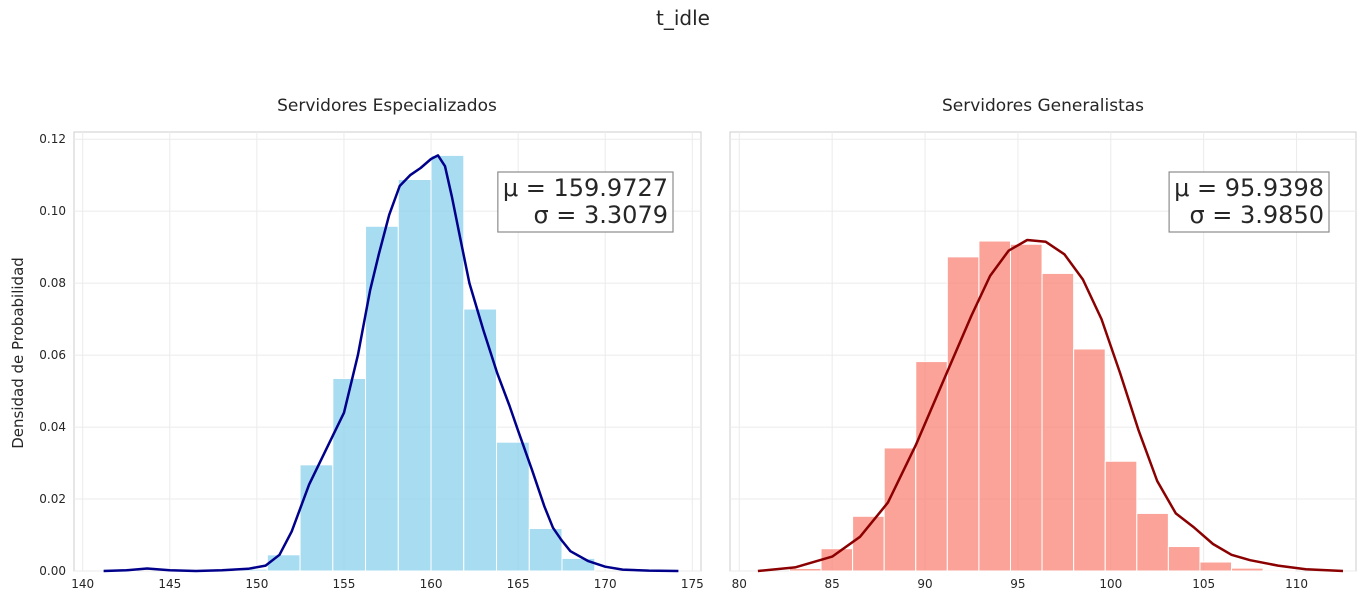 The image size is (1366, 609). Describe the element at coordinates (52, 427) in the screenshot. I see `y-tick-label: 0.04` at that location.